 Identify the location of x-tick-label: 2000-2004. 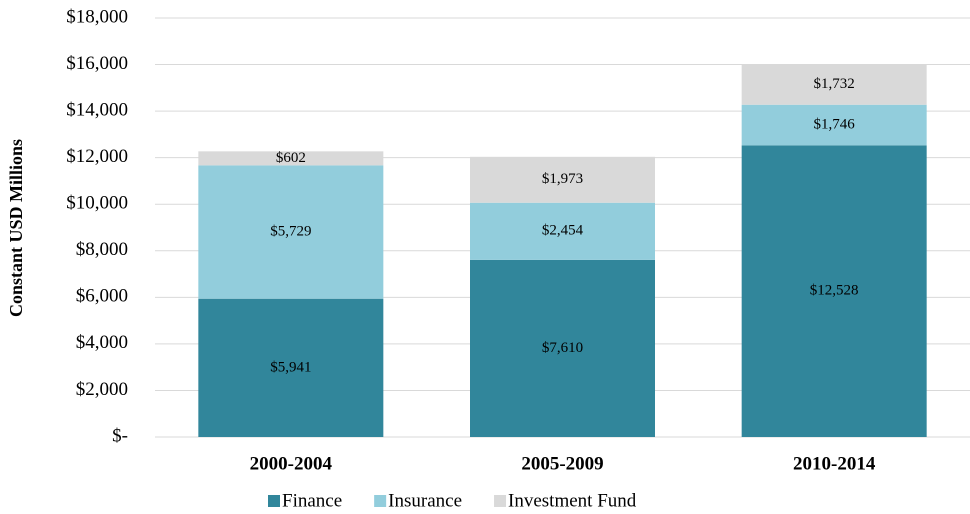
(291, 463).